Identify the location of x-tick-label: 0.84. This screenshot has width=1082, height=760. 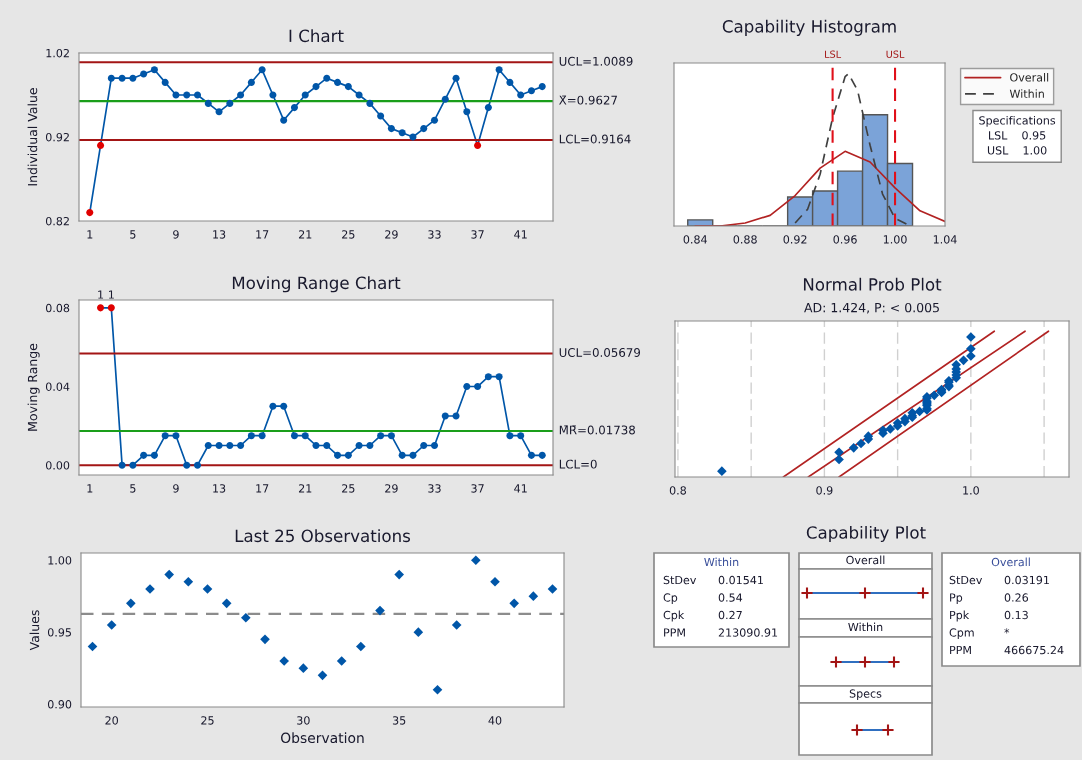
(695, 239).